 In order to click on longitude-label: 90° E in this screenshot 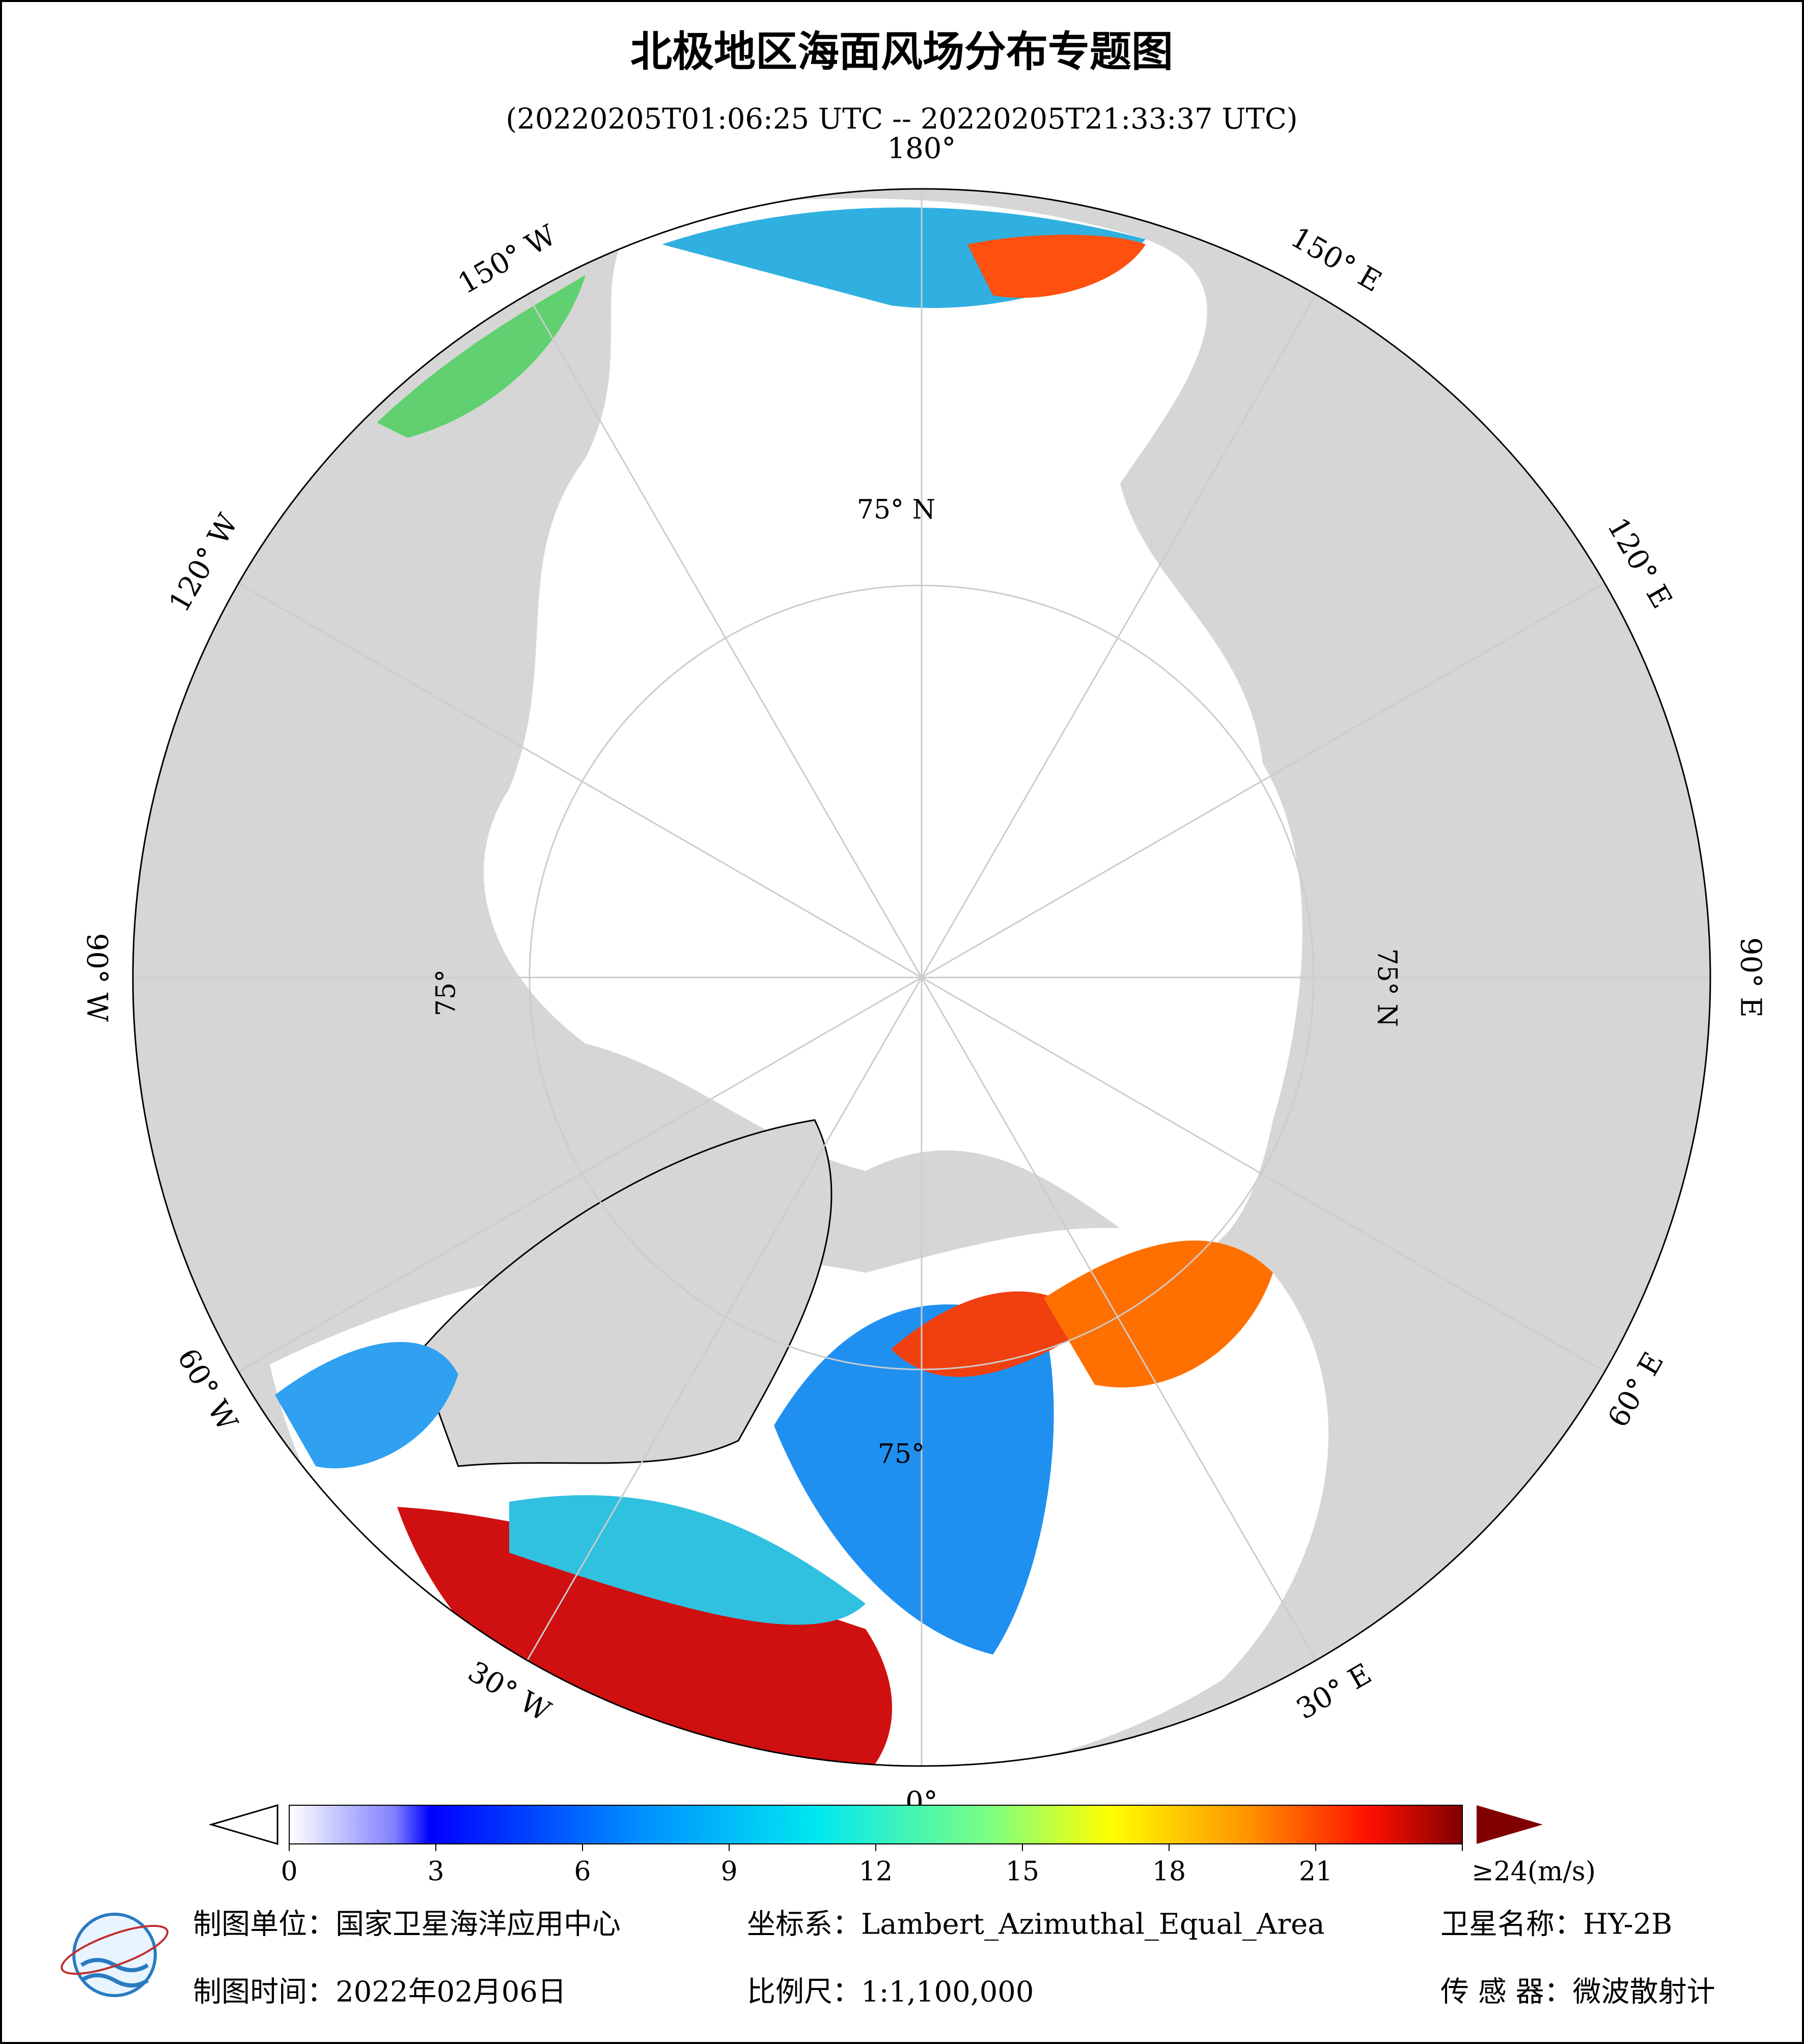, I will do `click(1750, 977)`.